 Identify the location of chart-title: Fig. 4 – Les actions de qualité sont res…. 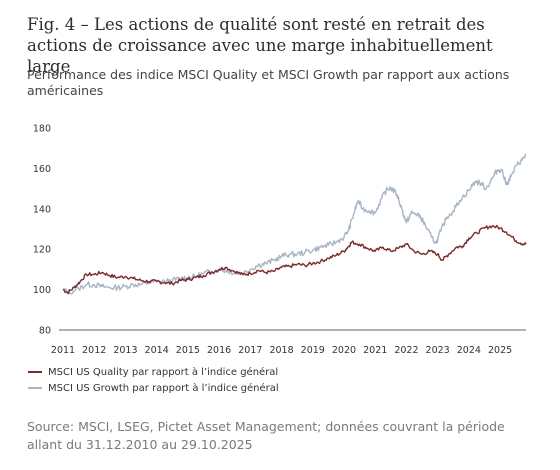
(260, 45).